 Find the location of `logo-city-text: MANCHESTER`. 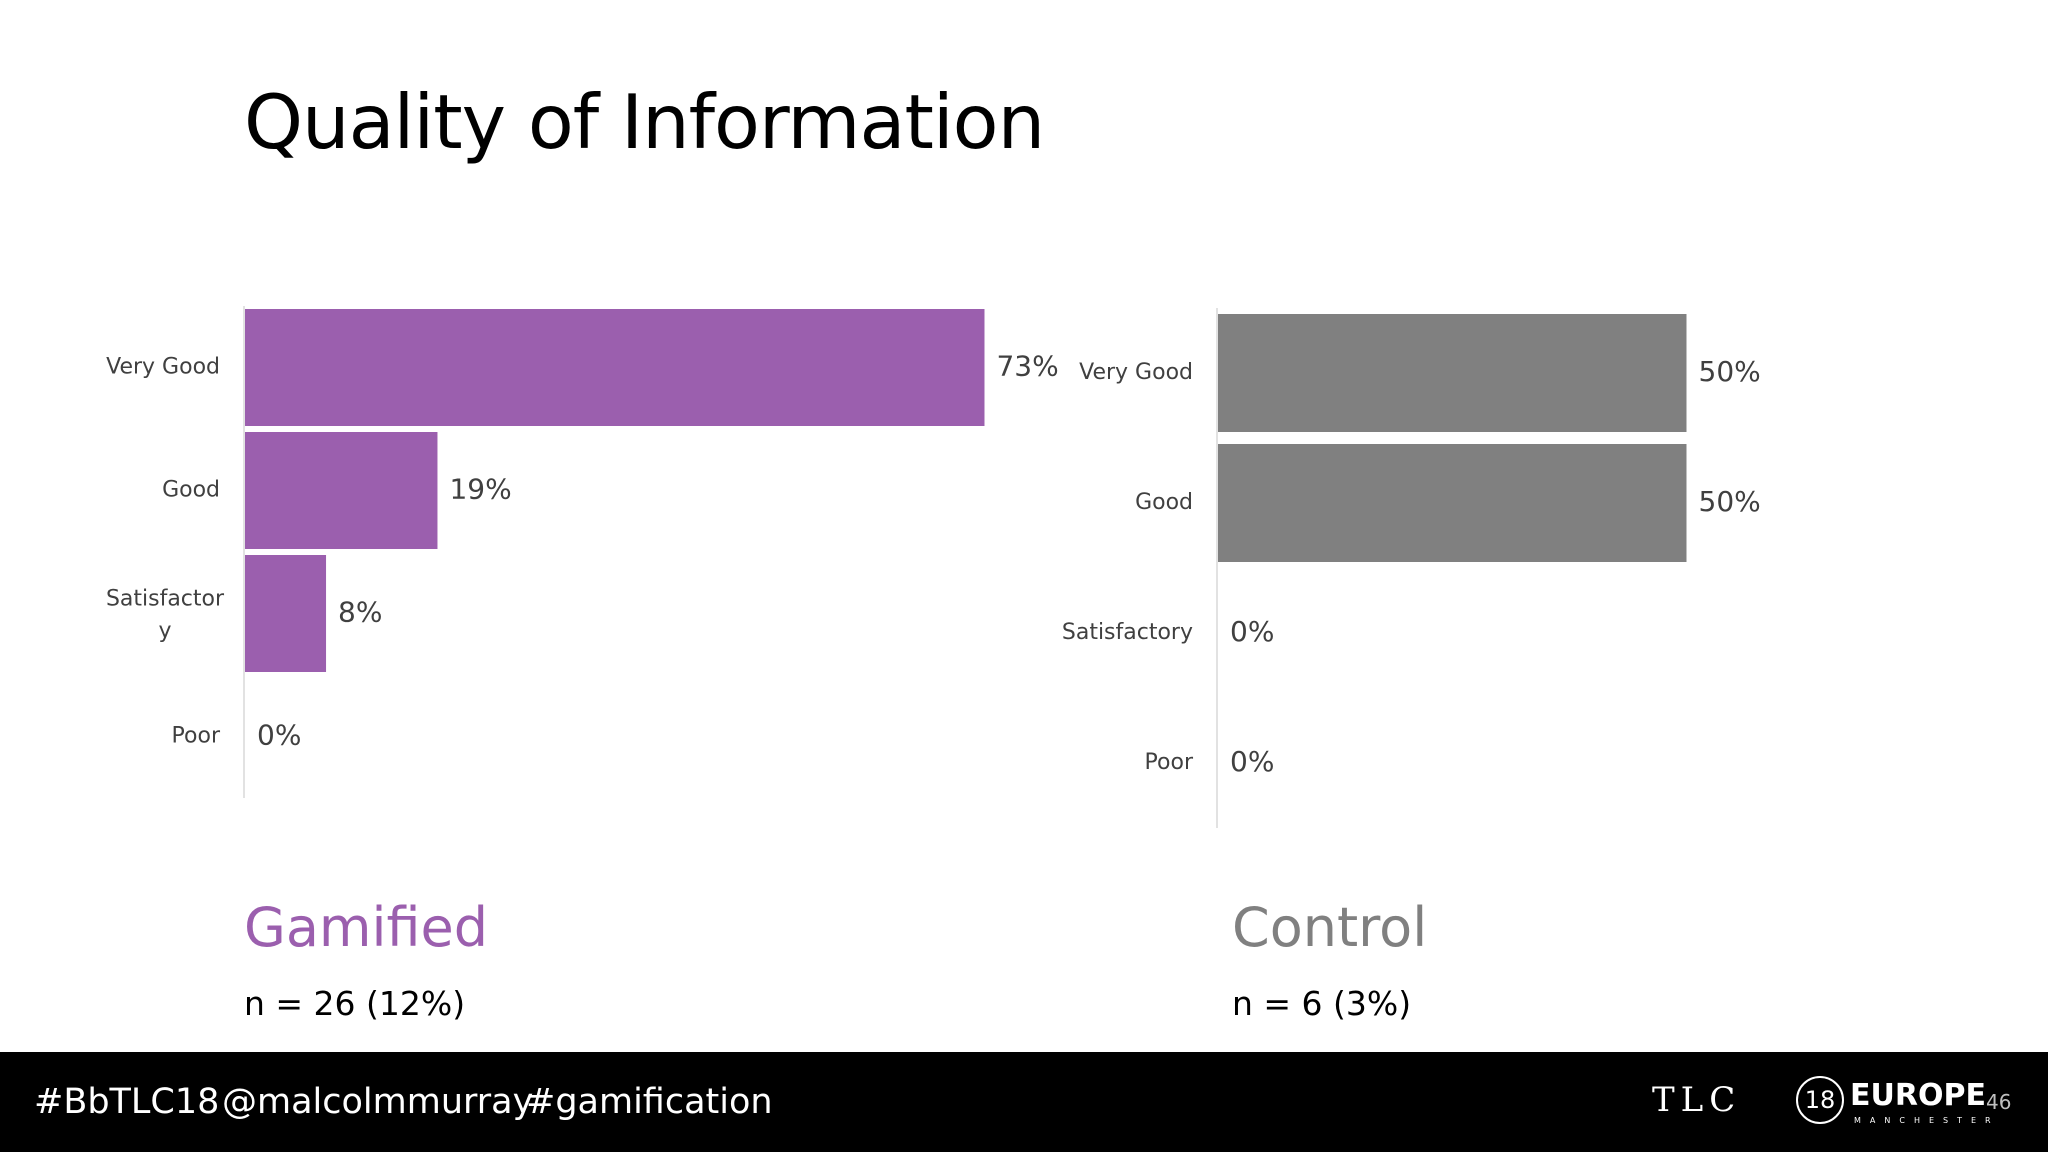

logo-city-text: MANCHESTER is located at coordinates (1927, 1120).